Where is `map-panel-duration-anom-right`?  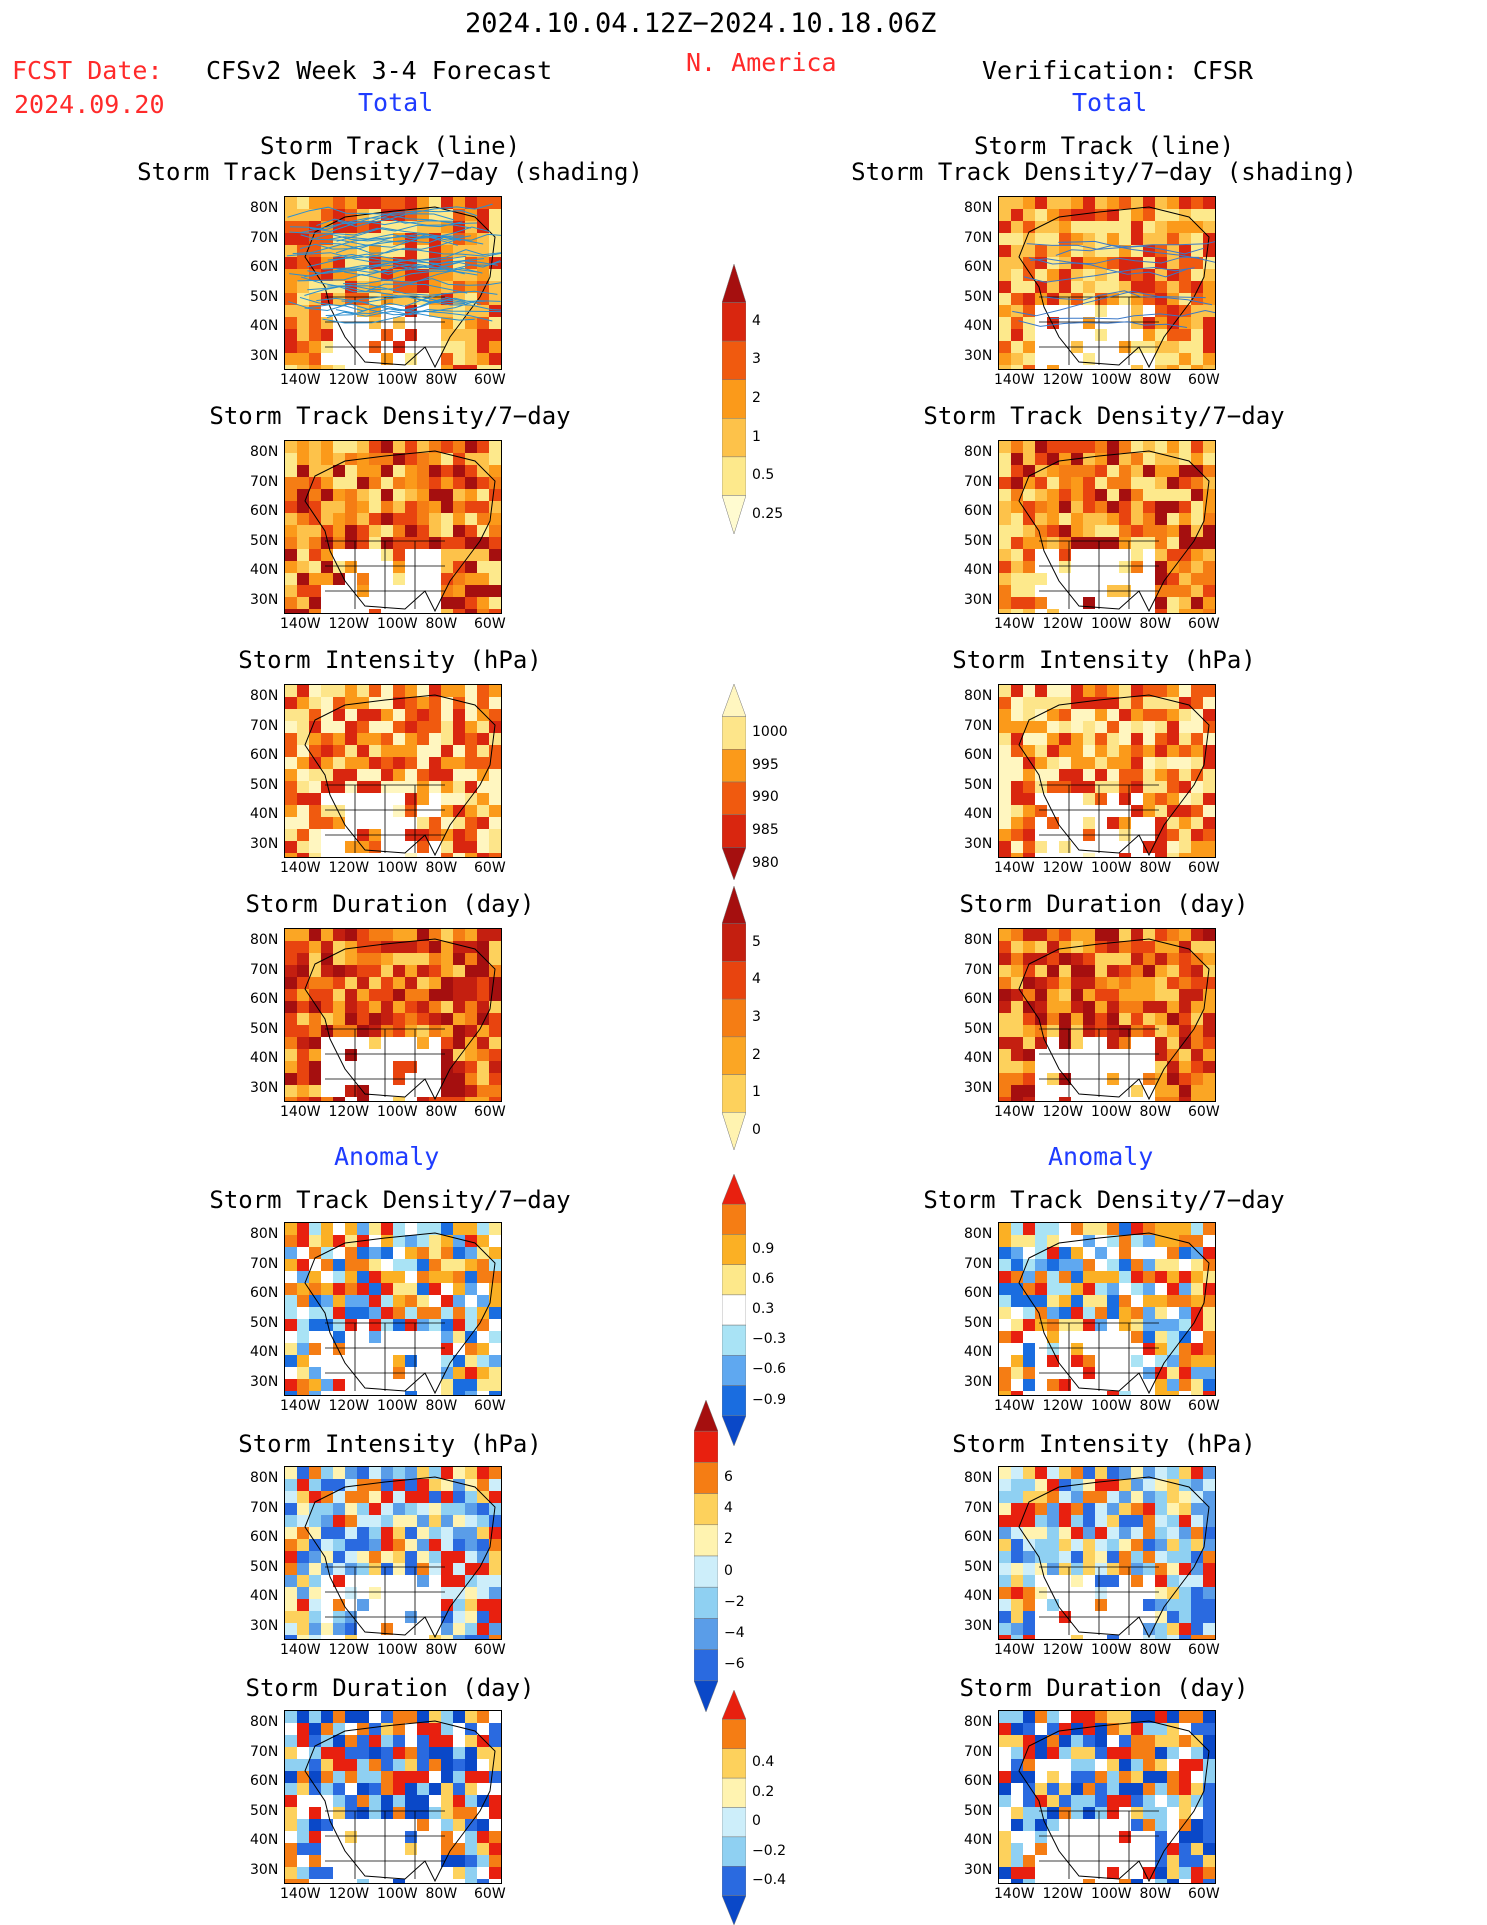
map-panel-duration-anom-right is located at coordinates (1107, 1797).